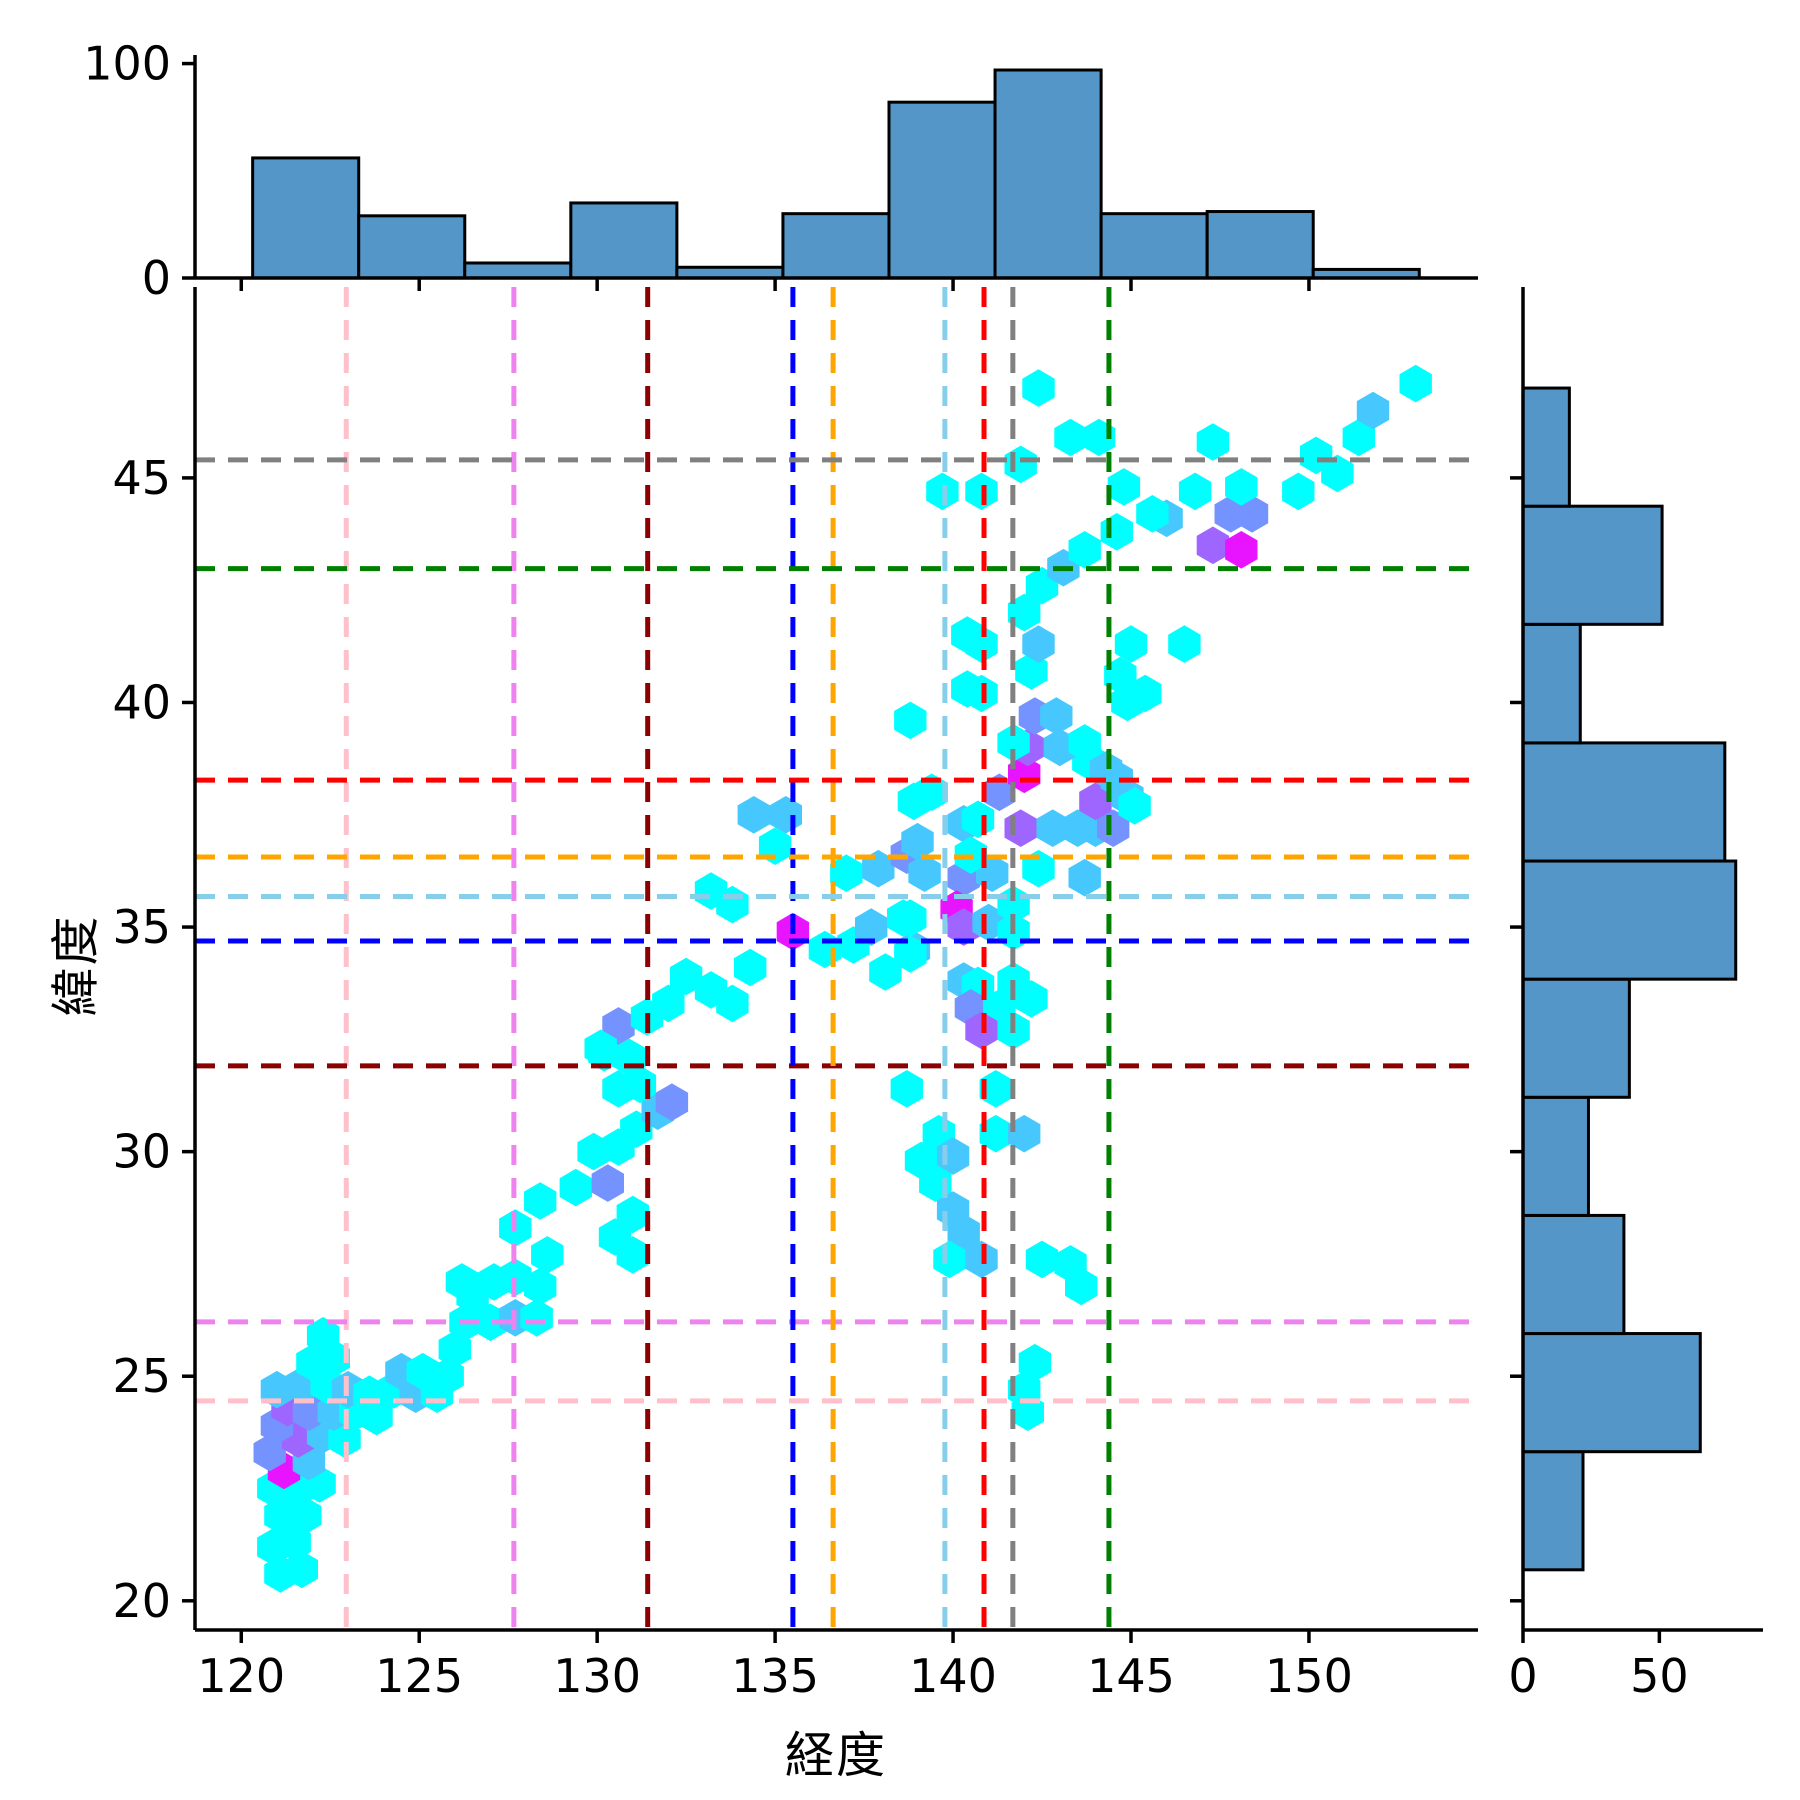 Image resolution: width=1800 pixels, height=1800 pixels. What do you see at coordinates (1659, 1676) in the screenshot?
I see `right-hist-x-tick-label: 50` at bounding box center [1659, 1676].